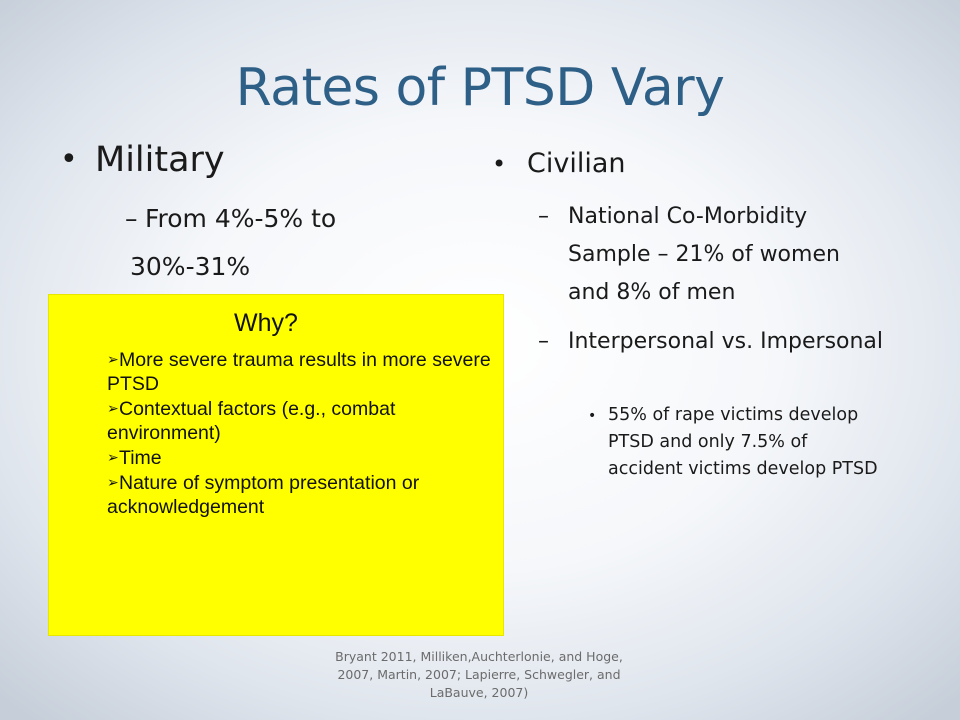 The height and width of the screenshot is (720, 960). I want to click on why-title: Why?, so click(266, 323).